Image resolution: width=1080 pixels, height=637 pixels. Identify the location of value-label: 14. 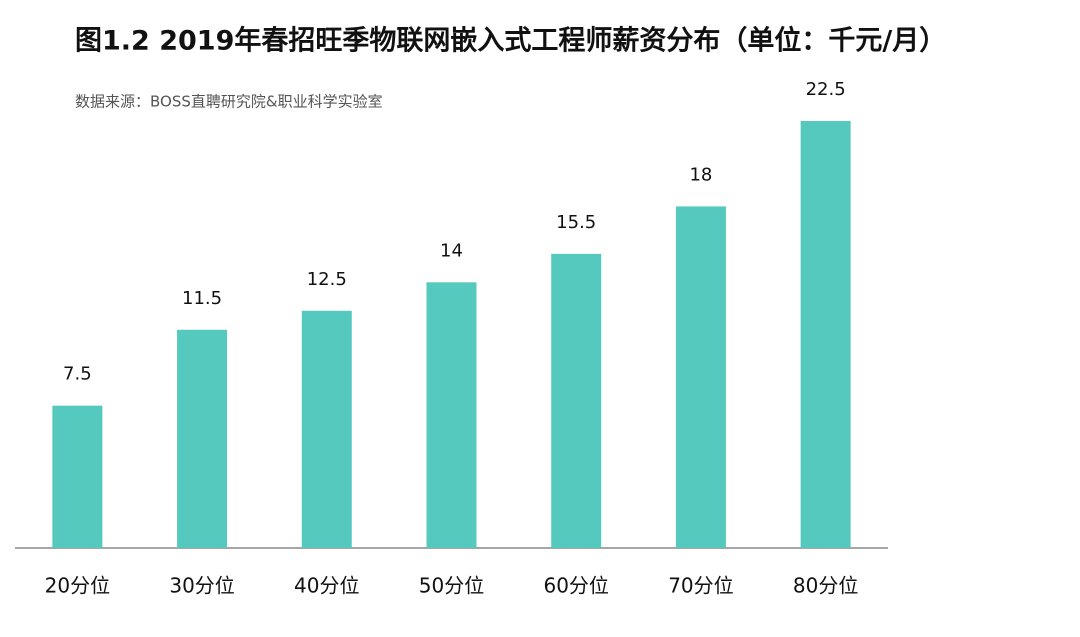
(451, 250).